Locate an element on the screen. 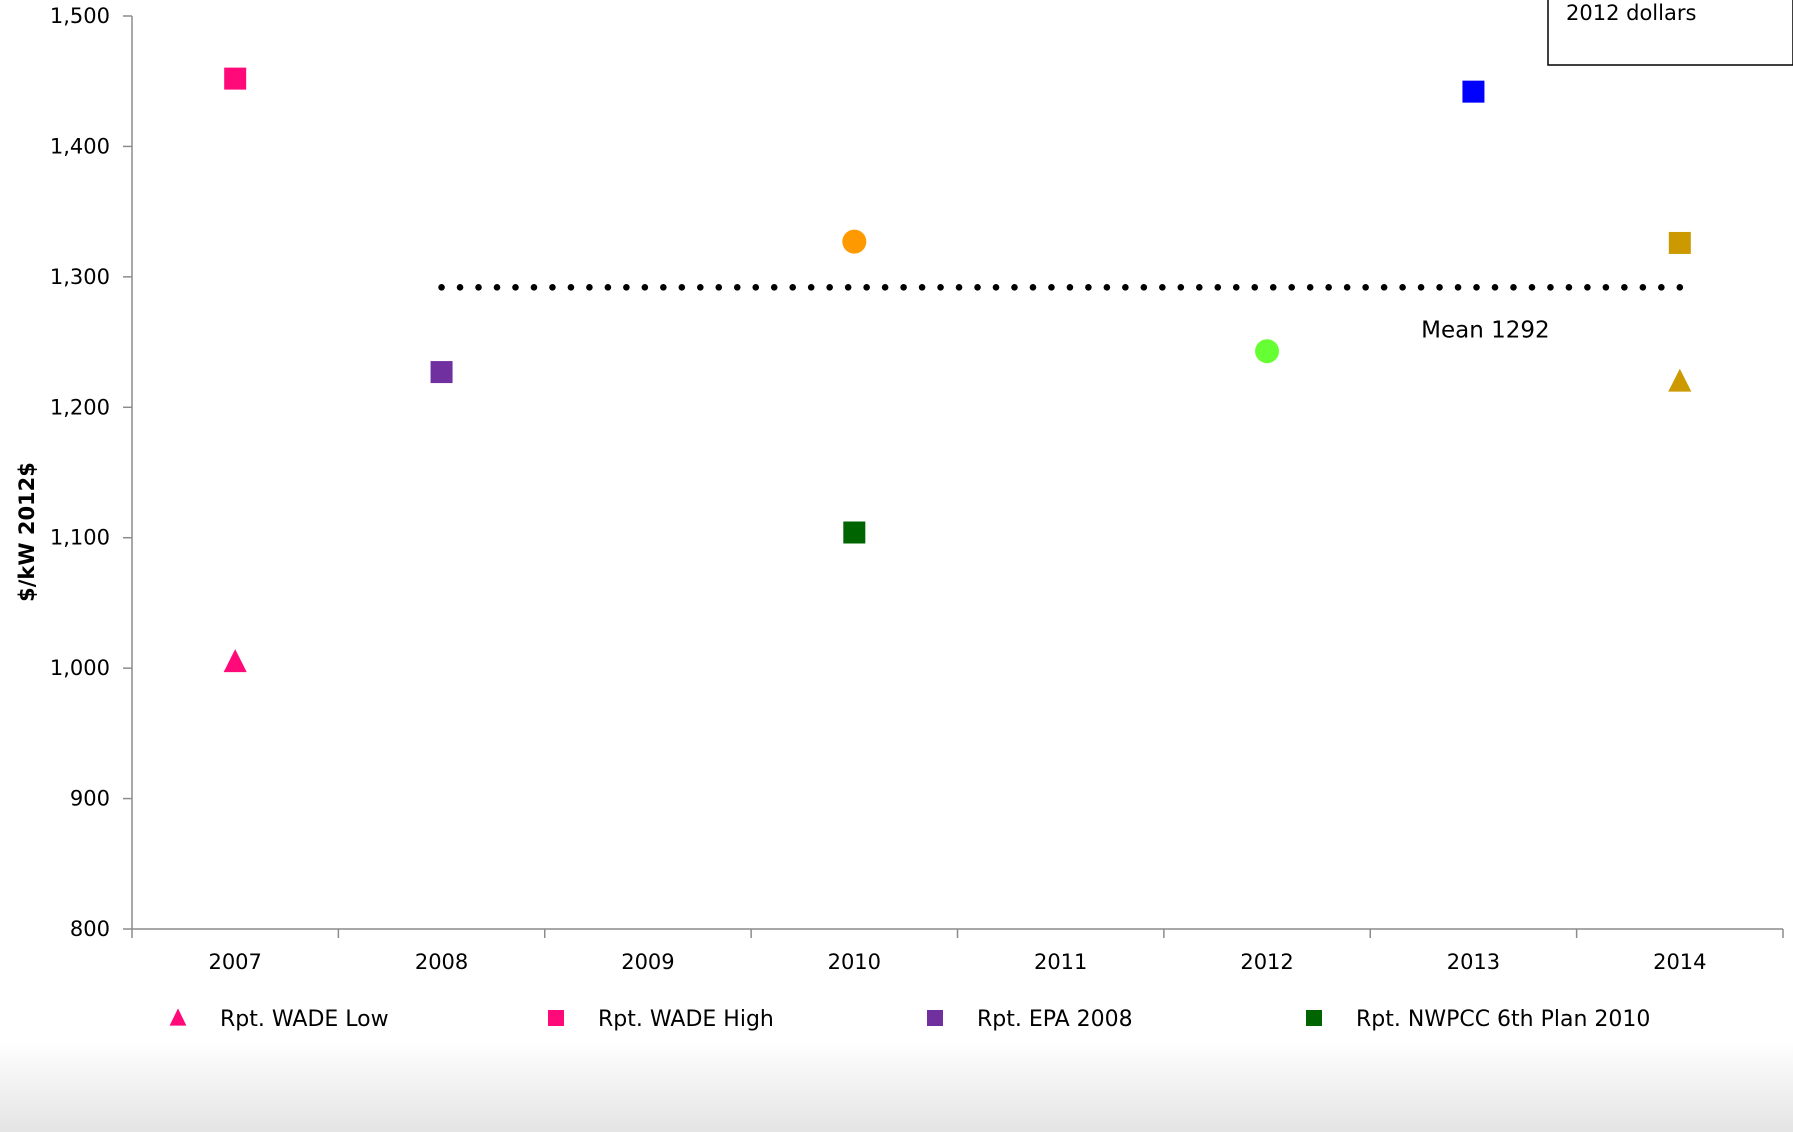 The width and height of the screenshot is (1793, 1132). mean-annotation: Mean 1292 is located at coordinates (1485, 330).